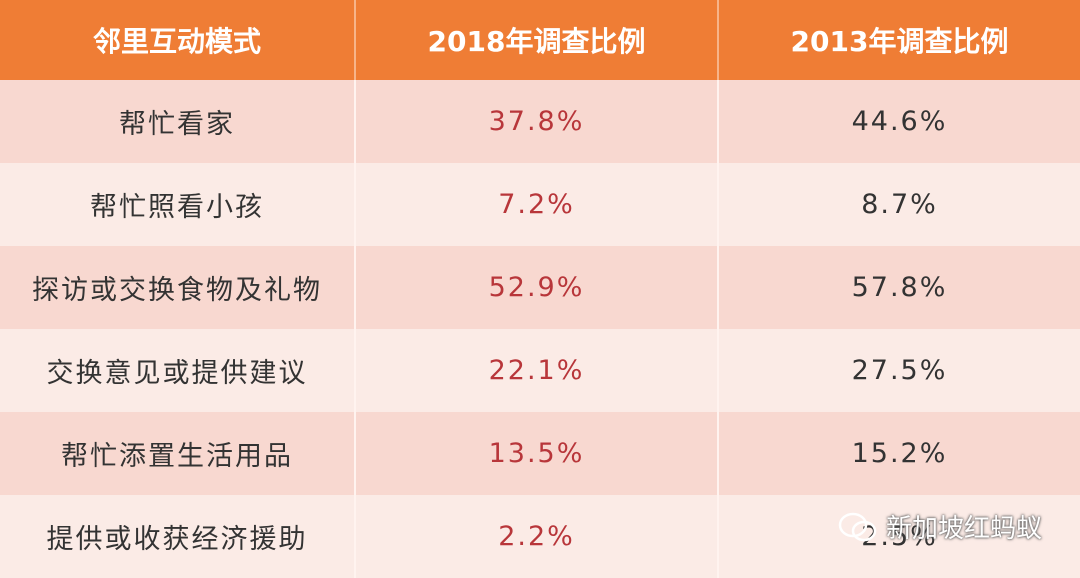 The height and width of the screenshot is (578, 1080). Describe the element at coordinates (178, 204) in the screenshot. I see `mode-cell: 帮忙照看小孩` at that location.